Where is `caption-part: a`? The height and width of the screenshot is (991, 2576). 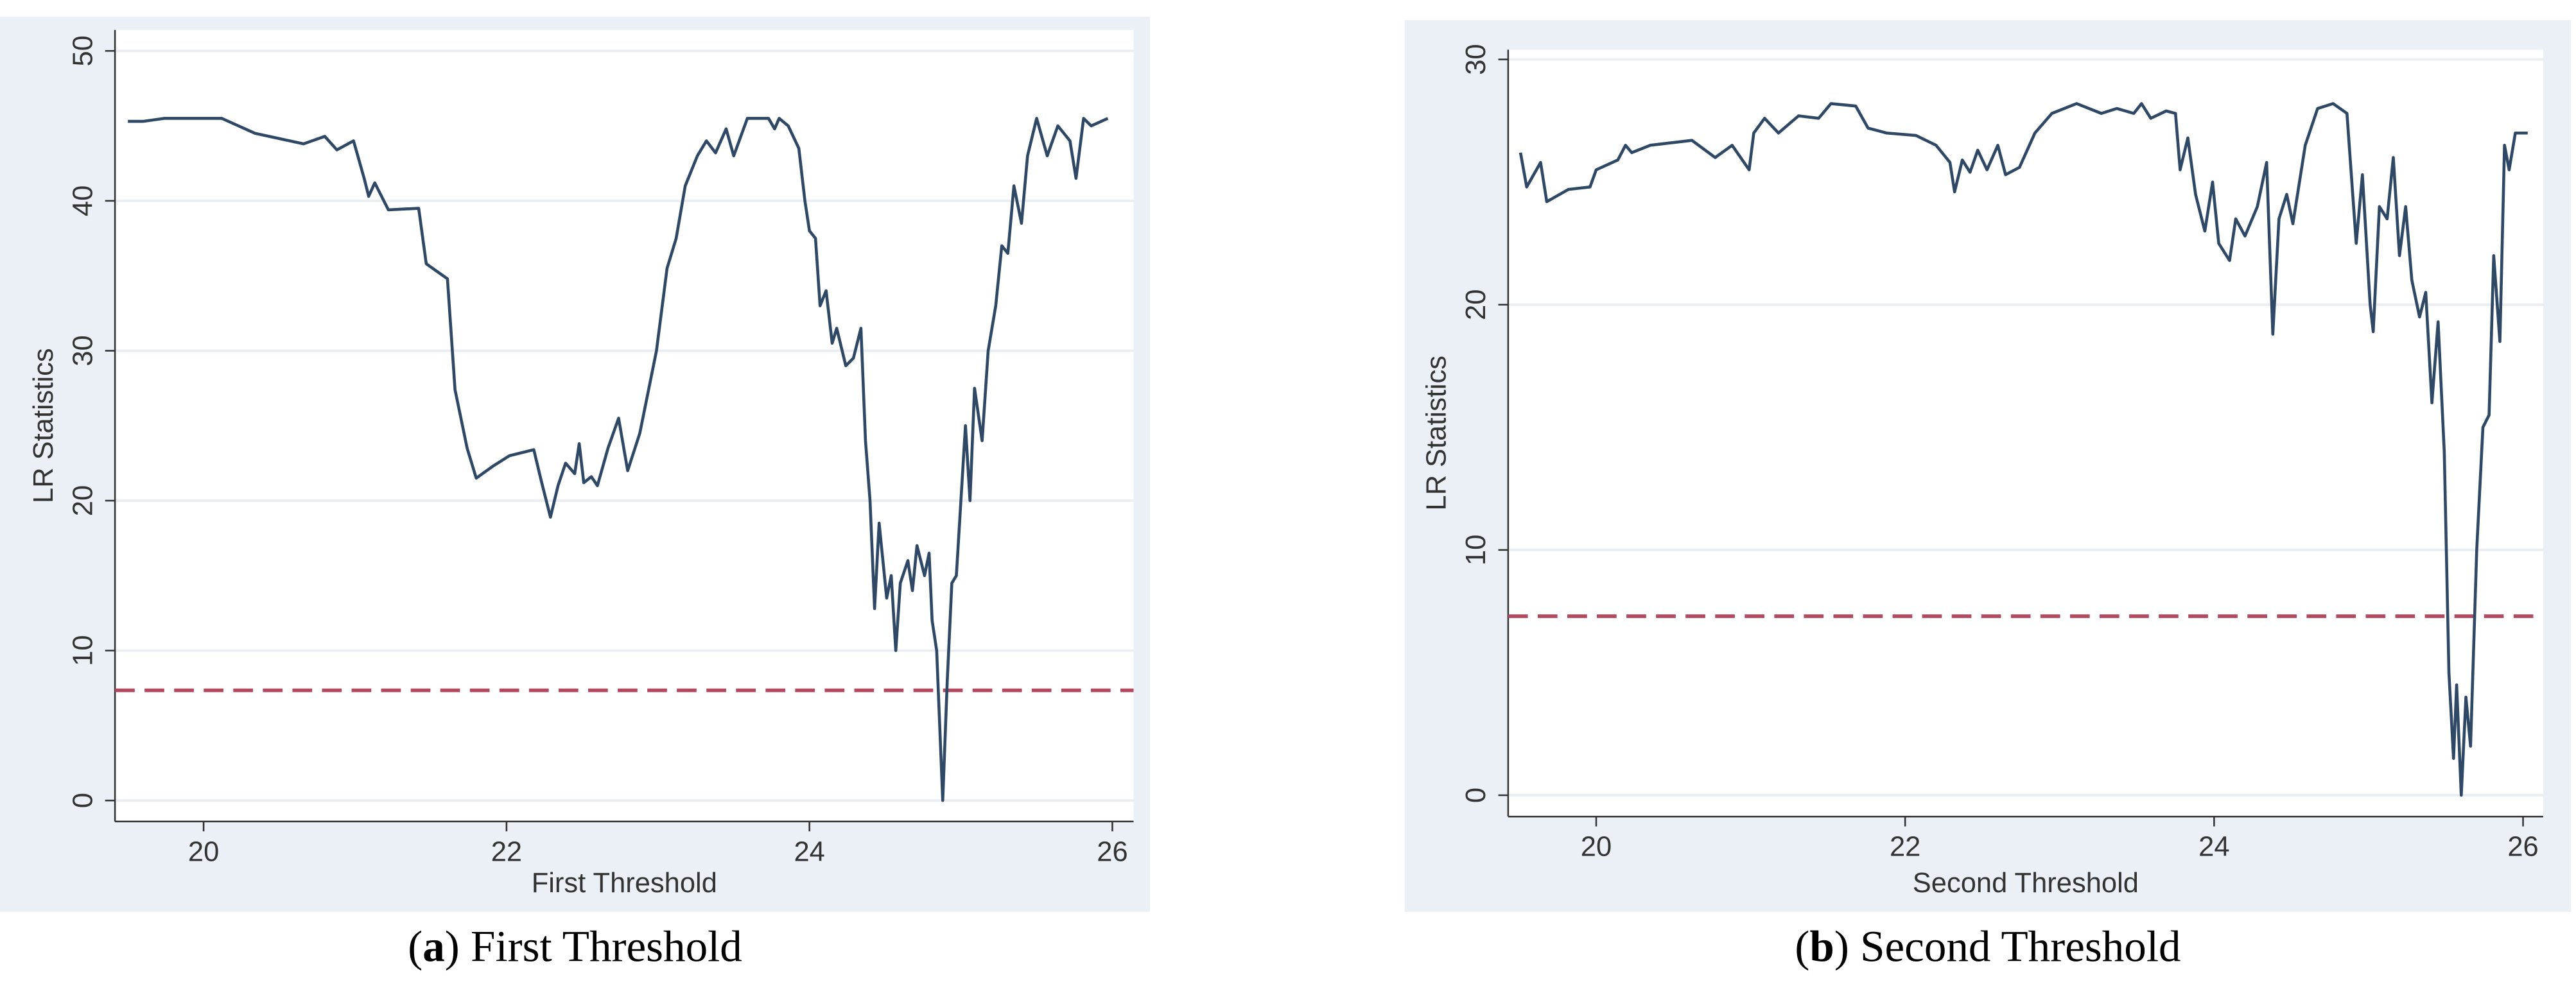 caption-part: a is located at coordinates (433, 945).